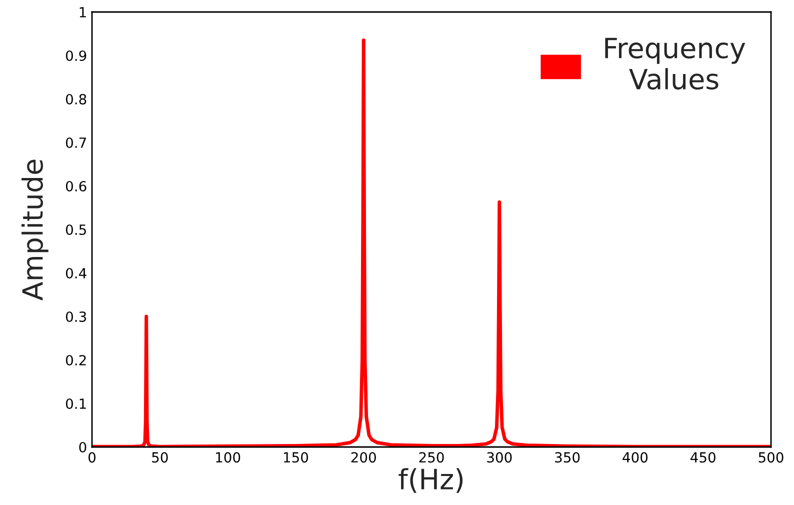  Describe the element at coordinates (76, 273) in the screenshot. I see `y-tick-label: 0.4` at that location.